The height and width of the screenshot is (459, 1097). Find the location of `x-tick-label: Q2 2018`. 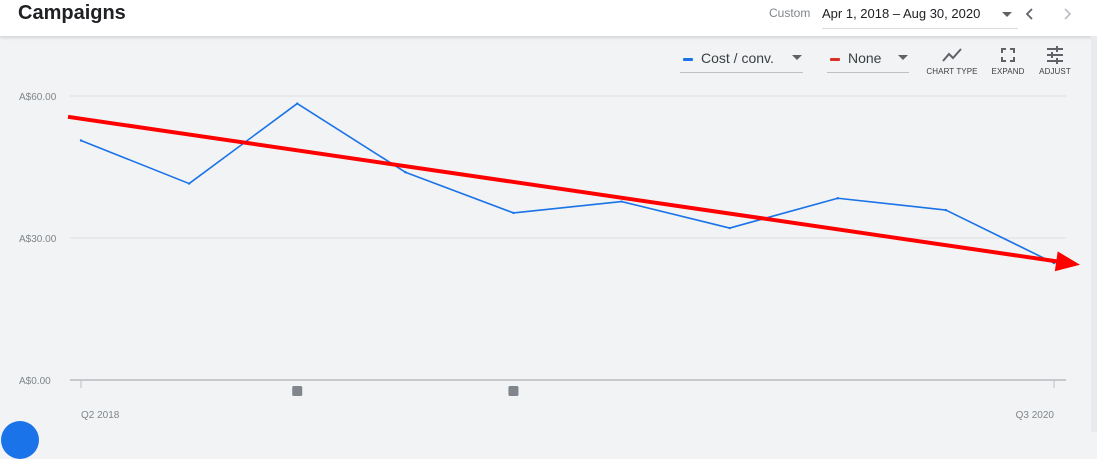

x-tick-label: Q2 2018 is located at coordinates (100, 415).